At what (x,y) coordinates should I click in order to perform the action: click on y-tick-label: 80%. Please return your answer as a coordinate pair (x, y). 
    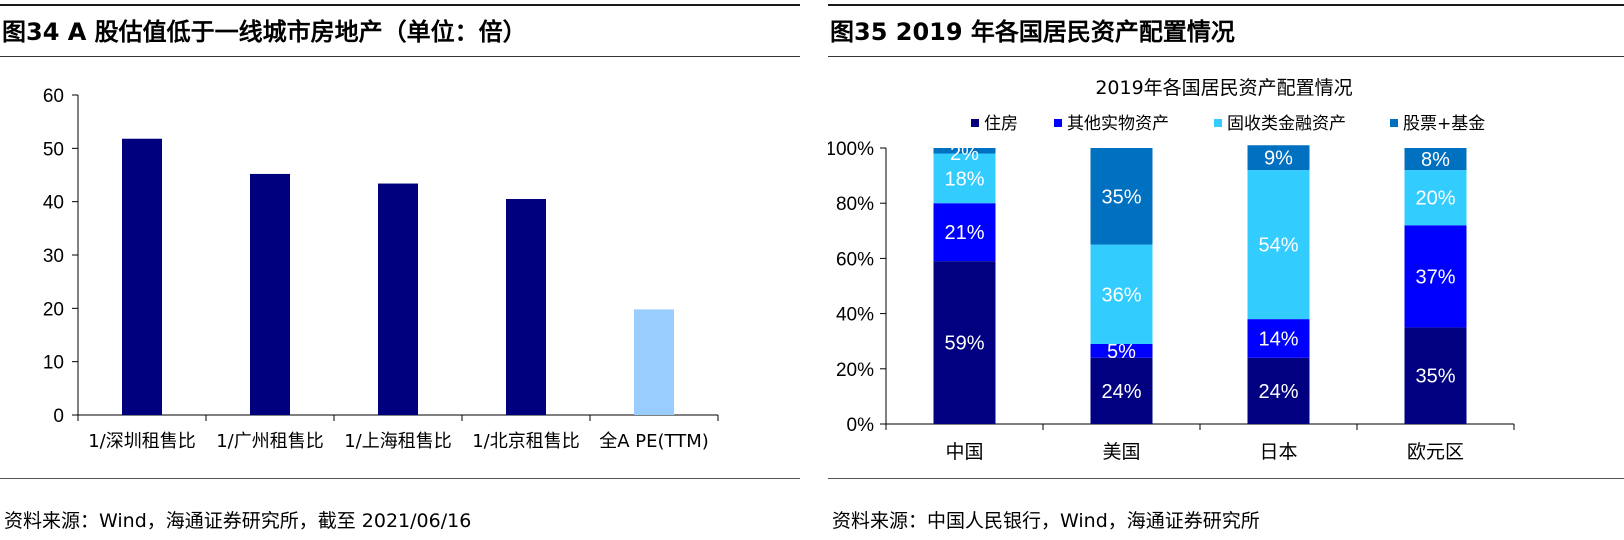
    Looking at the image, I should click on (855, 204).